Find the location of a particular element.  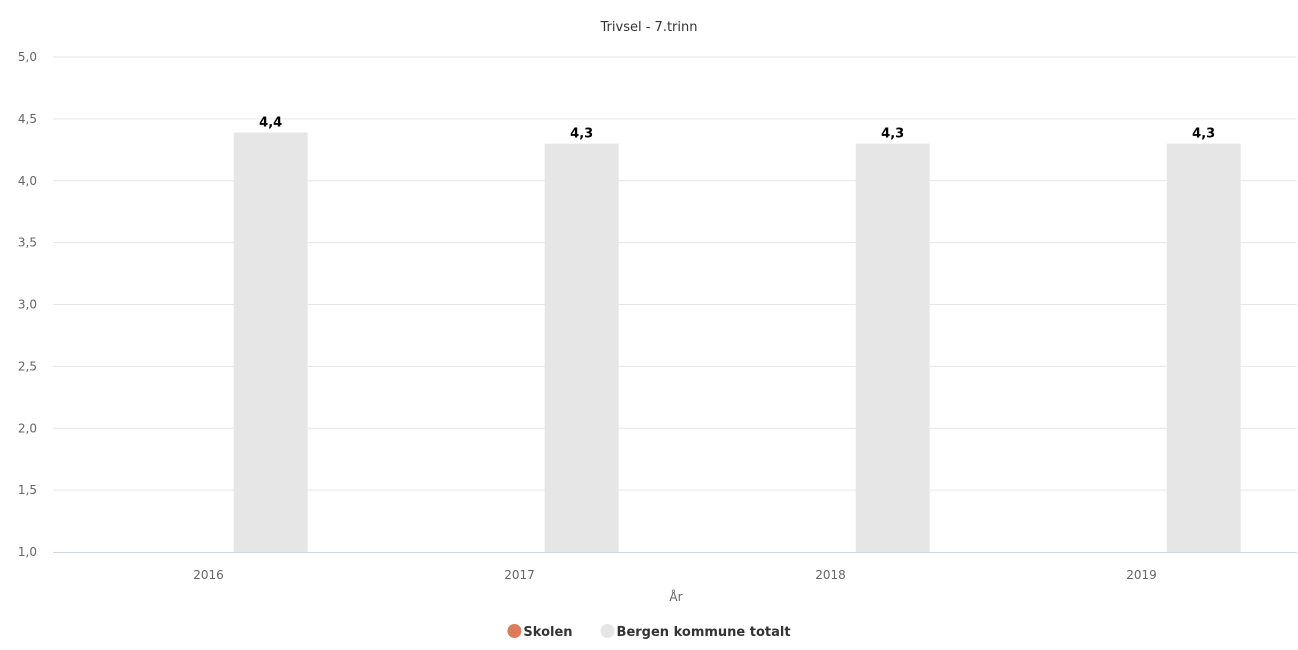

y-tick-label: 4,0 is located at coordinates (27, 181).